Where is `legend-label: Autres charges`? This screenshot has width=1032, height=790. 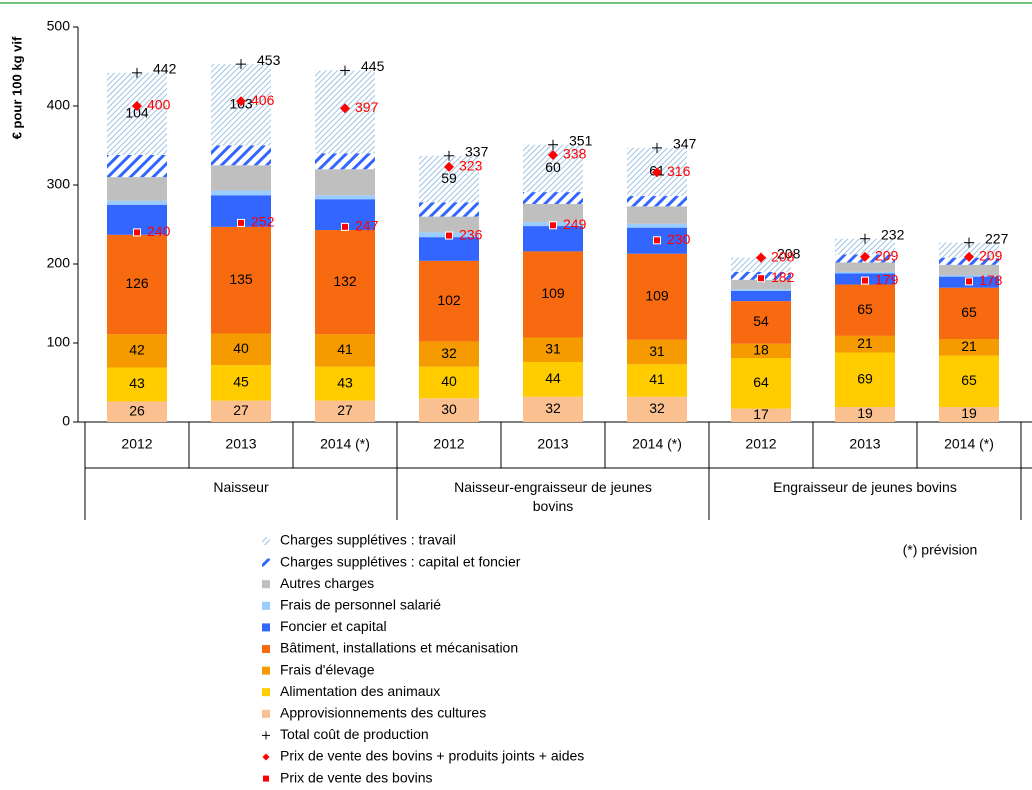 legend-label: Autres charges is located at coordinates (327, 583).